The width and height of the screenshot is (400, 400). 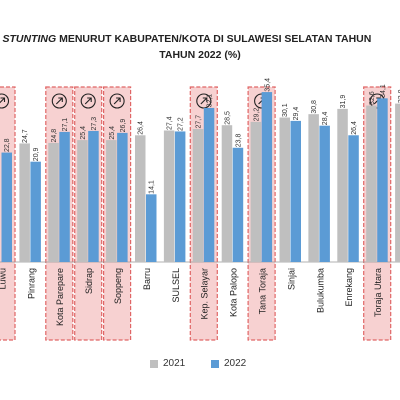 What do you see at coordinates (313, 188) in the screenshot?
I see `bar-bulukumba-2021` at bounding box center [313, 188].